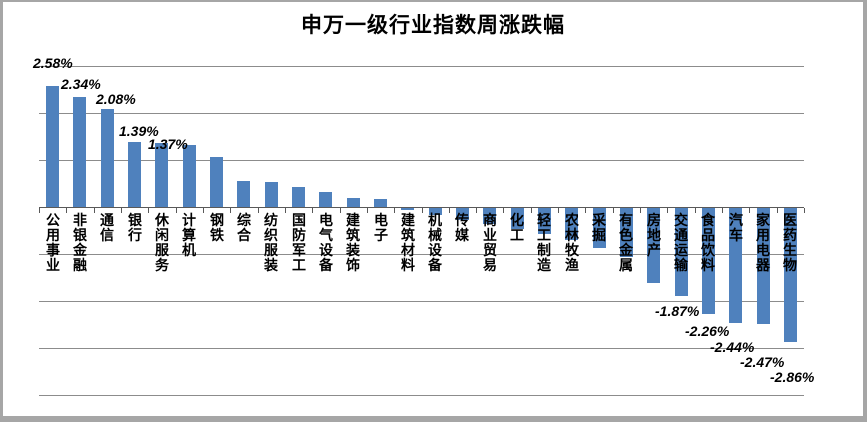  I want to click on chart-title: 申万一级行业指数周涨跌幅, so click(433, 25).